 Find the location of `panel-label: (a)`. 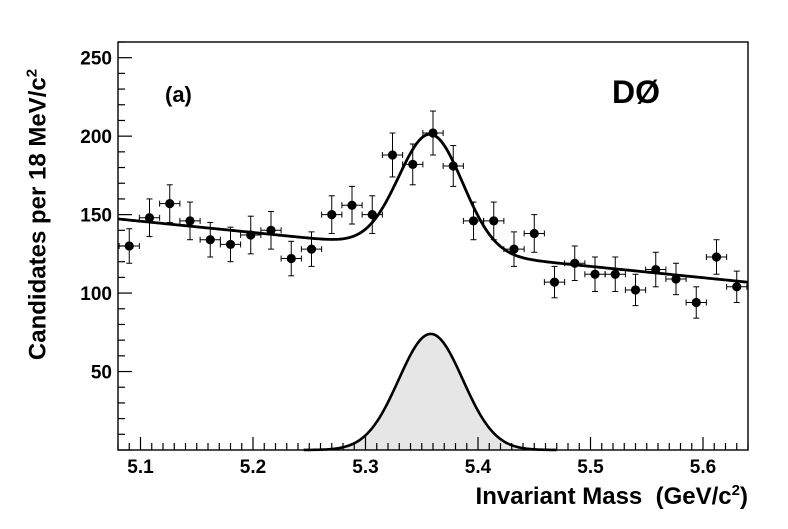

panel-label: (a) is located at coordinates (178, 94).